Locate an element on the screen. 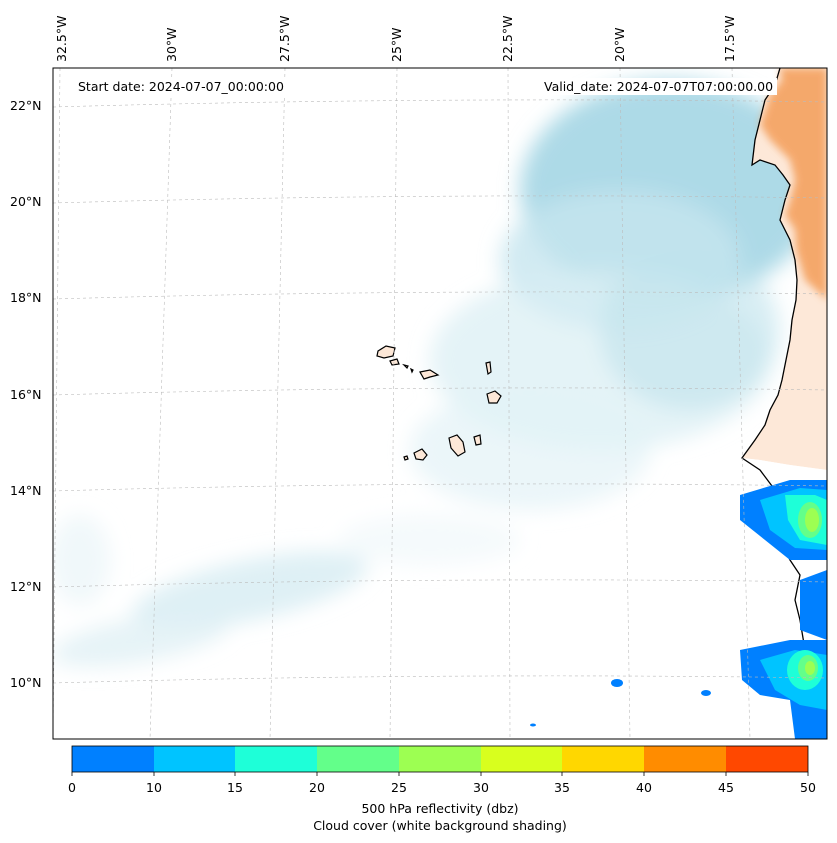  colorbar-tick-label: 30 is located at coordinates (481, 787).